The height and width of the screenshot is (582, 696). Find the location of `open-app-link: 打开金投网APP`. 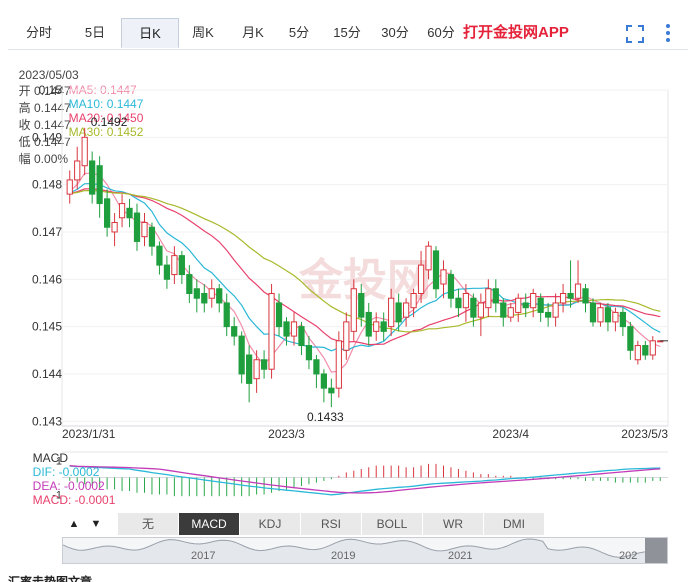

open-app-link: 打开金投网APP is located at coordinates (516, 32).